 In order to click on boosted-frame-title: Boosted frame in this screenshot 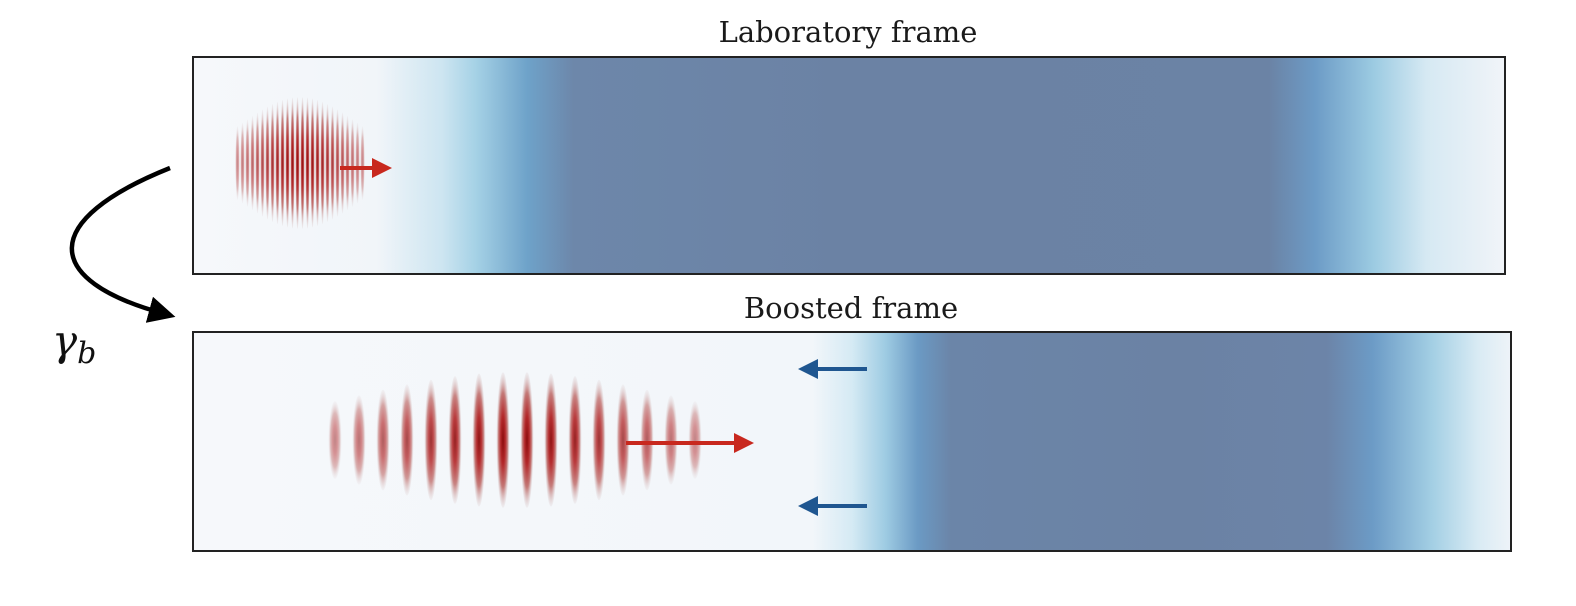, I will do `click(851, 308)`.